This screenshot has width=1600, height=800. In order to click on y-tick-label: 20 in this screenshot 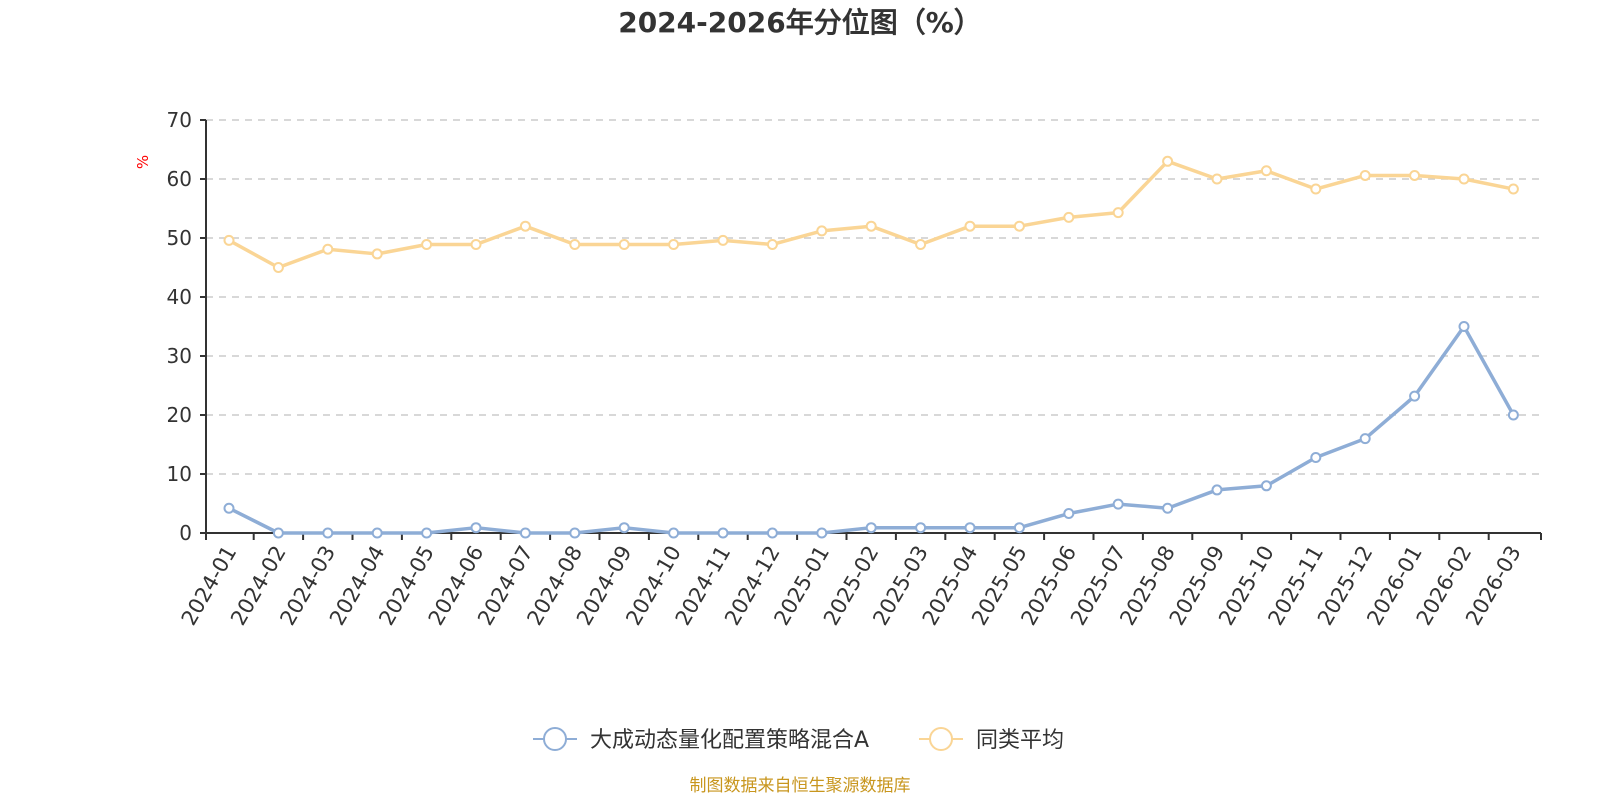, I will do `click(179, 415)`.